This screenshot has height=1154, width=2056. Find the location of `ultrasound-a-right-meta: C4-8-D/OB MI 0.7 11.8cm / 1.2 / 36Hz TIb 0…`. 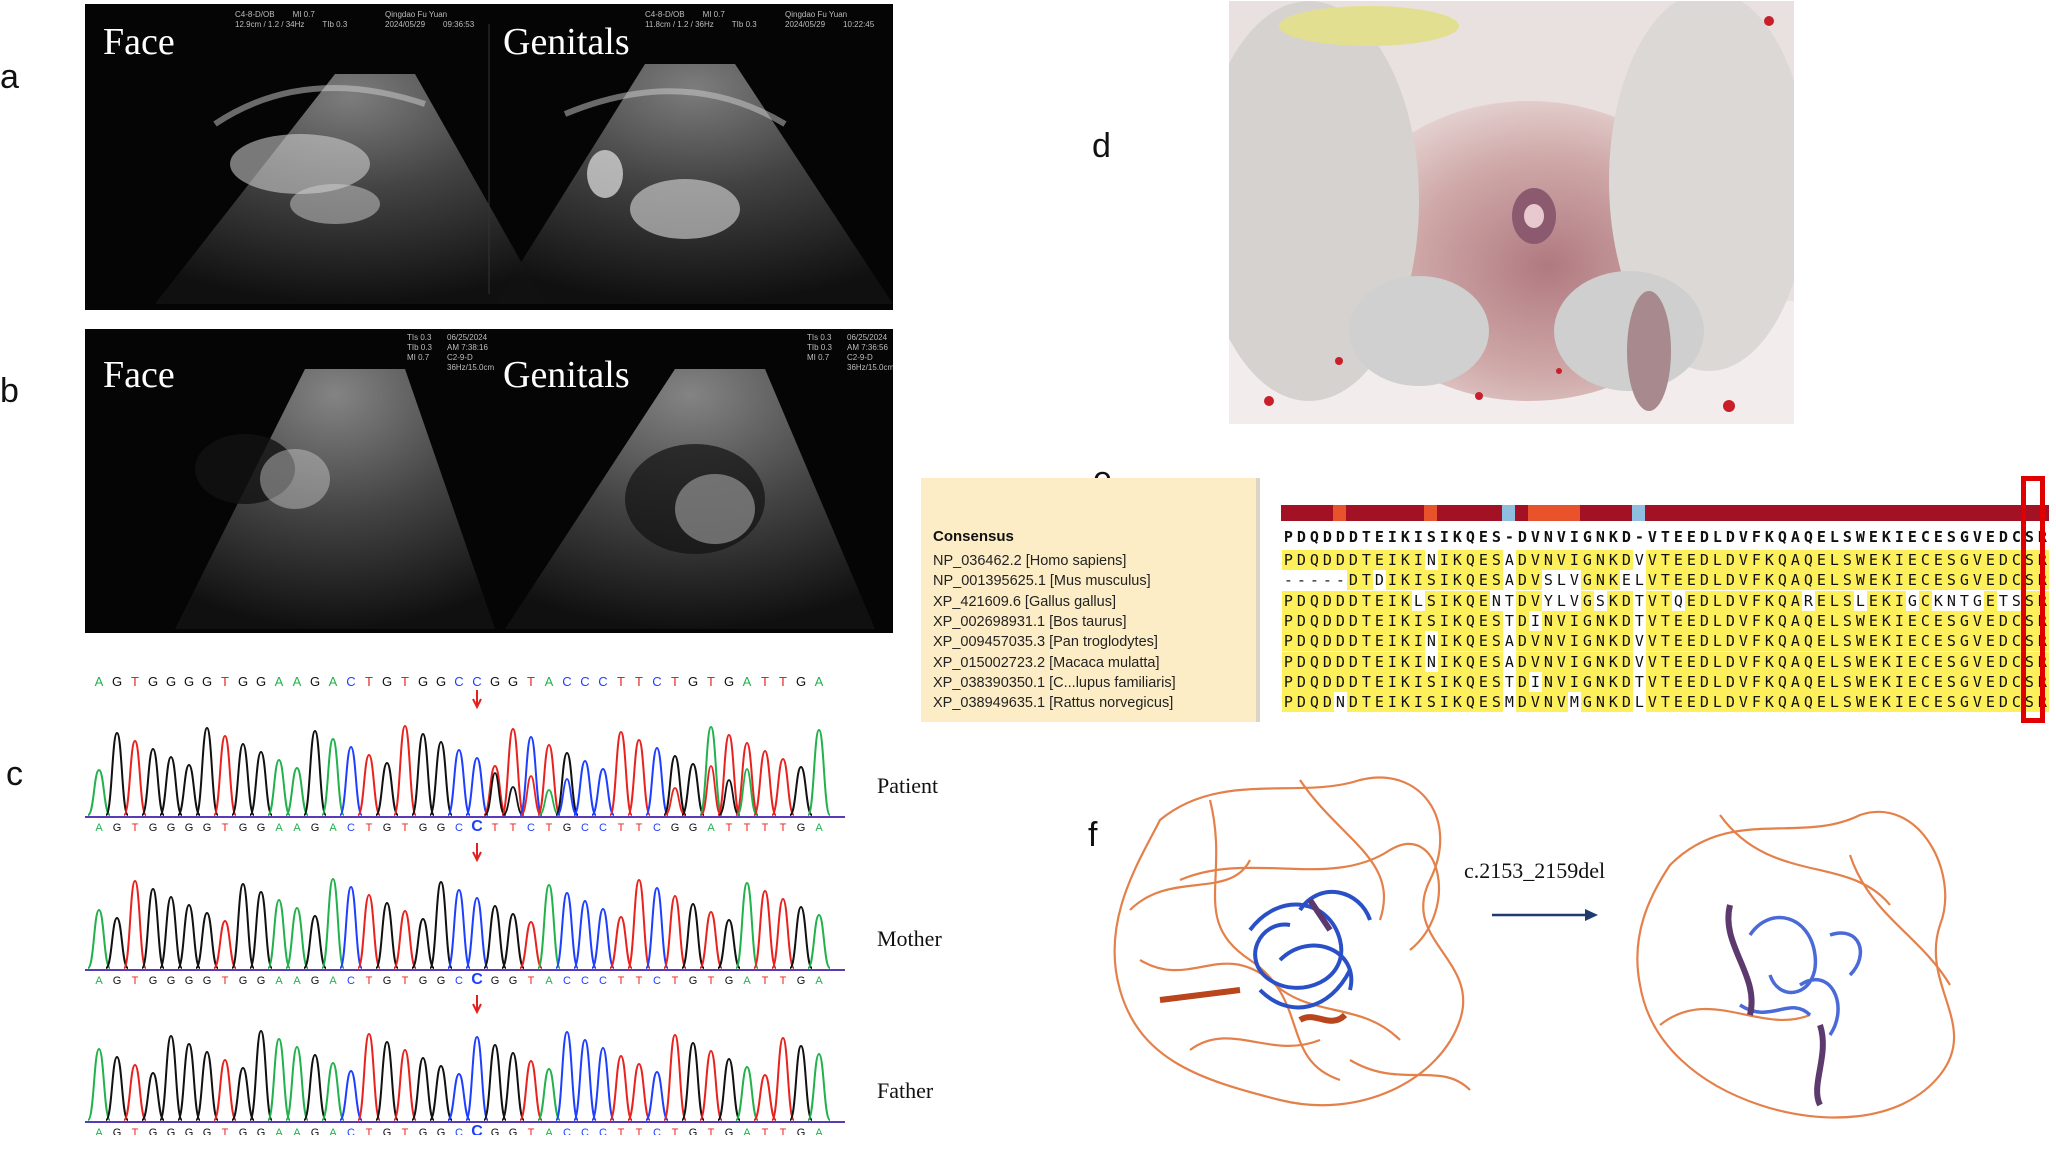

ultrasound-a-right-meta: C4-8-D/OB MI 0.7 11.8cm / 1.2 / 36Hz TIb 0… is located at coordinates (701, 19).